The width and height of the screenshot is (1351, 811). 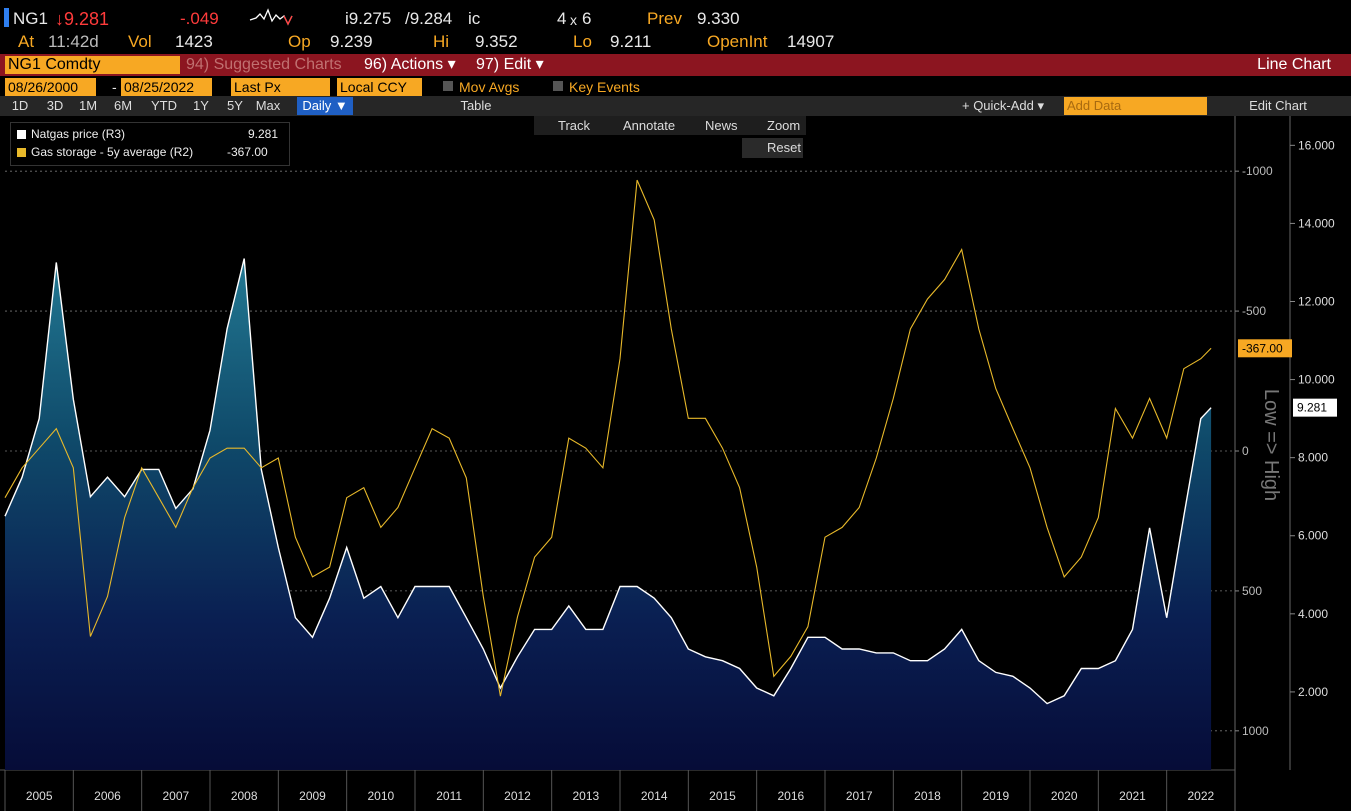 I want to click on x-tick-label: 2005, so click(x=39, y=796).